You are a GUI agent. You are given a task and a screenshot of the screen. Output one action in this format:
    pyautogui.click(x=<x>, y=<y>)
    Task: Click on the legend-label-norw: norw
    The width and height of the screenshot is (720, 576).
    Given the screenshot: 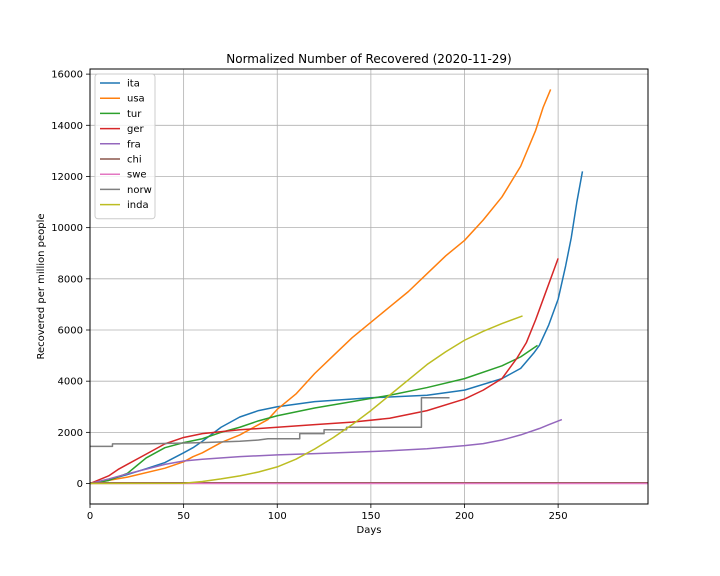 What is the action you would take?
    pyautogui.click(x=139, y=190)
    